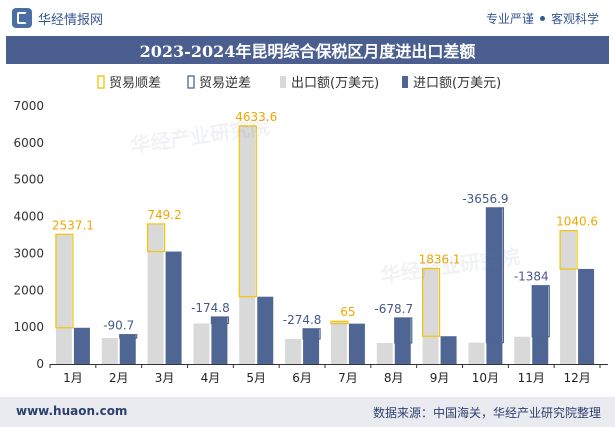 The image size is (615, 427). Describe the element at coordinates (28, 106) in the screenshot. I see `y-tick-label: 7000` at that location.